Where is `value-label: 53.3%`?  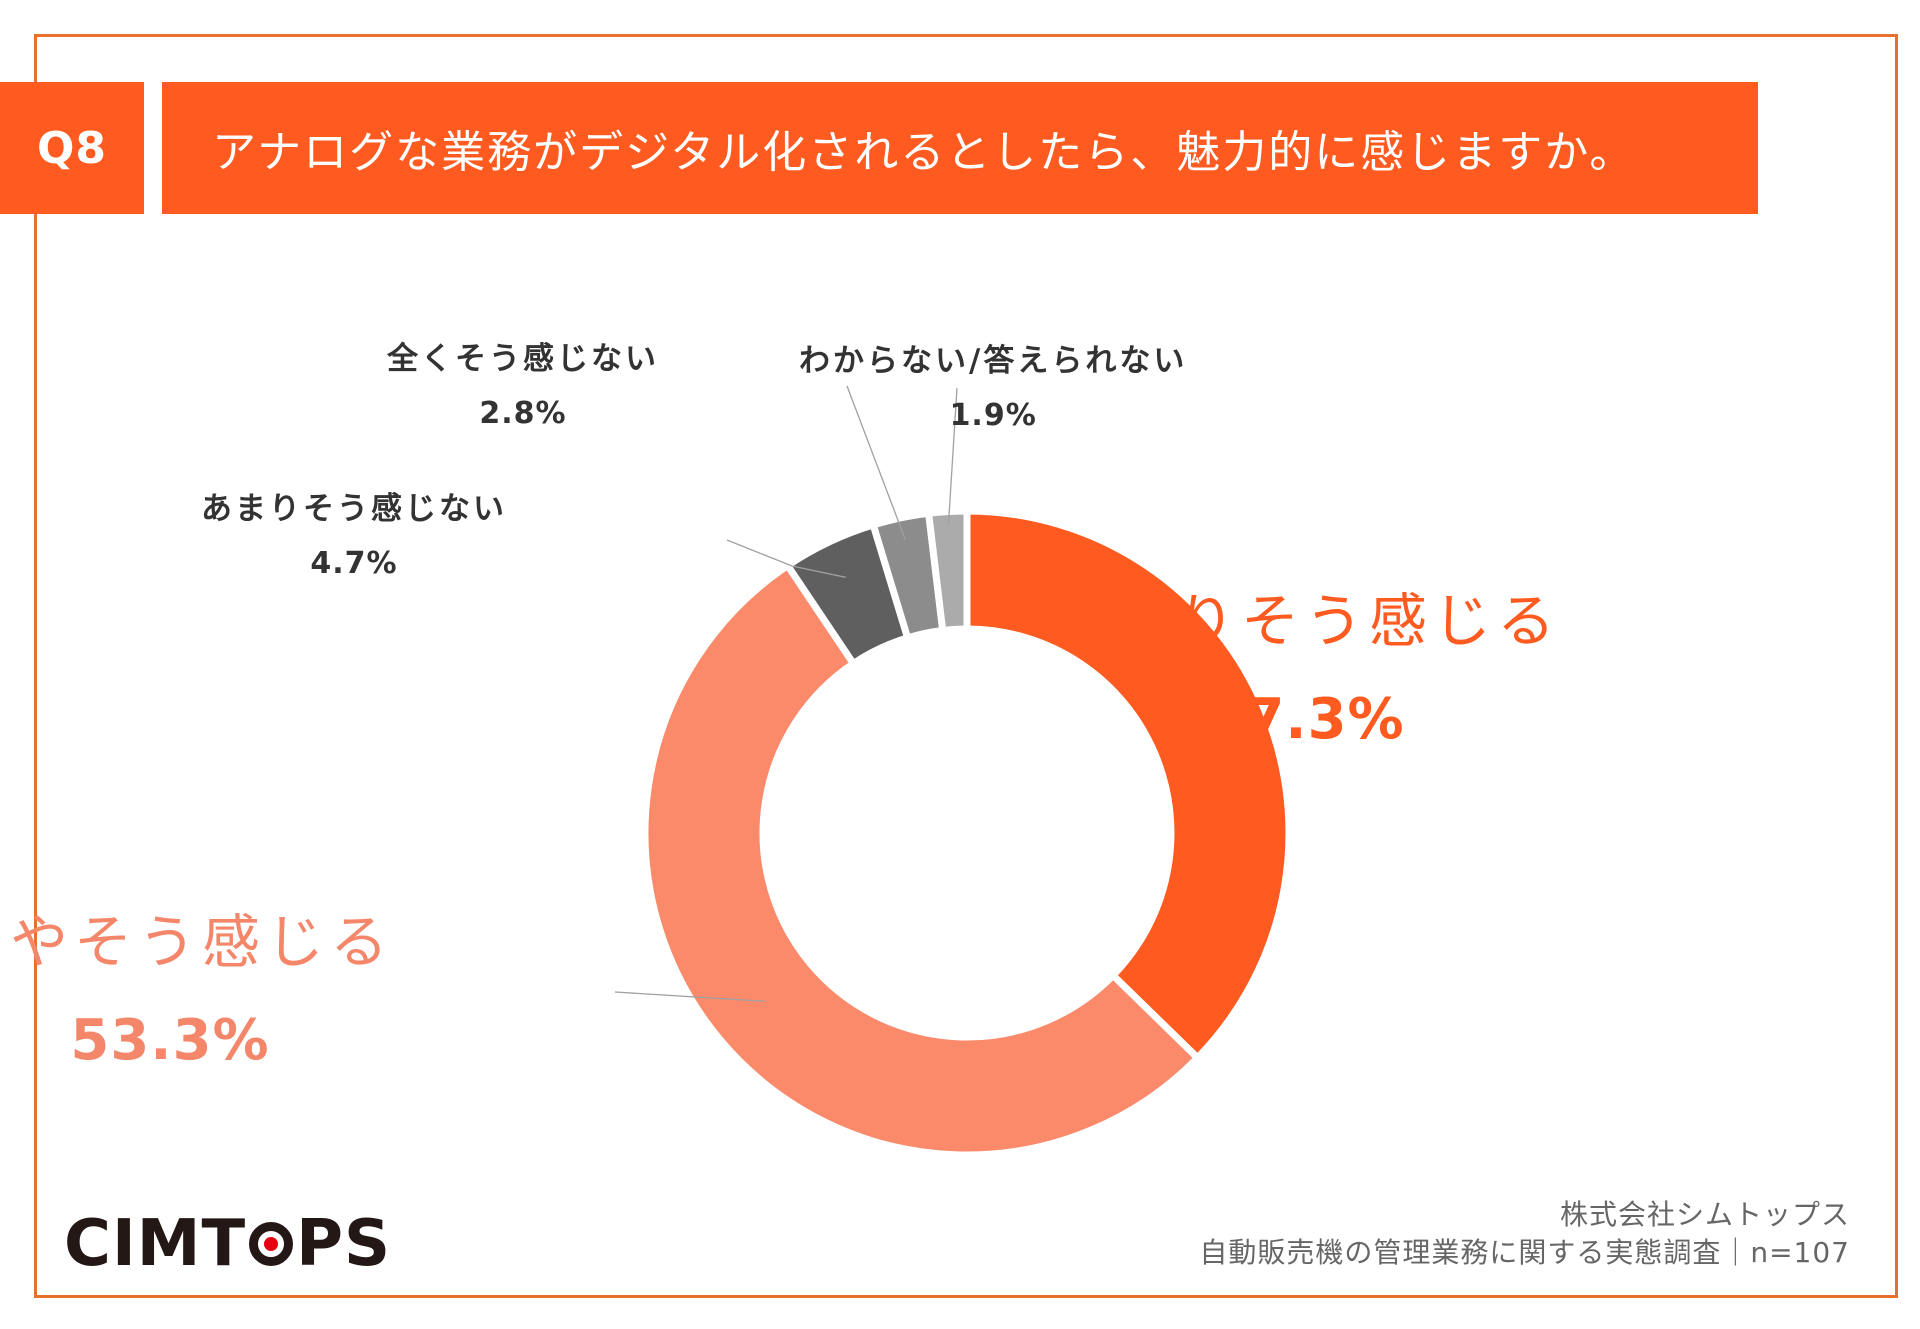
value-label: 53.3% is located at coordinates (170, 1040).